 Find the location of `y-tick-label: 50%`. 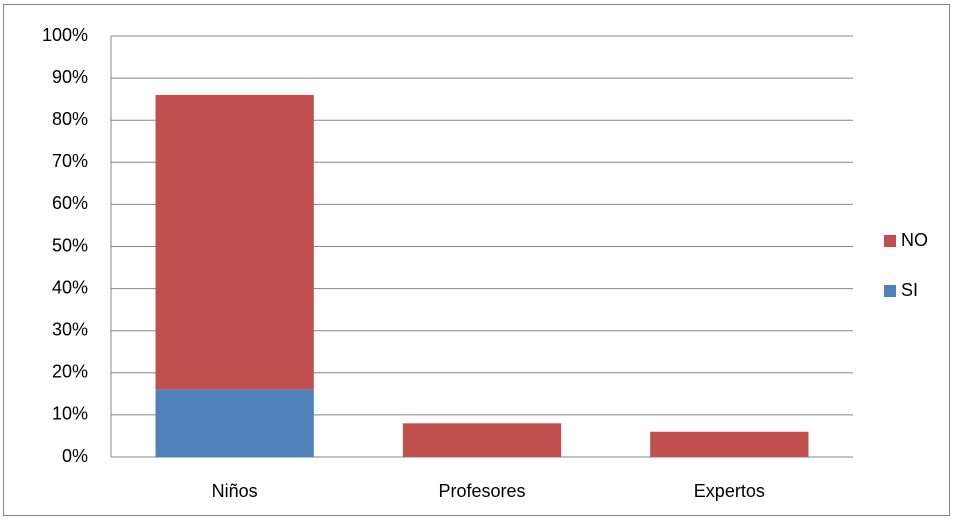

y-tick-label: 50% is located at coordinates (70, 245).